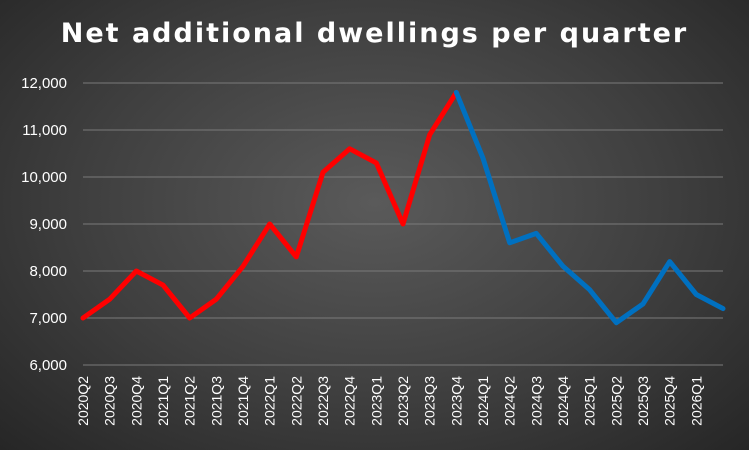  Describe the element at coordinates (510, 401) in the screenshot. I see `x-tick-label: 2024Q2` at that location.